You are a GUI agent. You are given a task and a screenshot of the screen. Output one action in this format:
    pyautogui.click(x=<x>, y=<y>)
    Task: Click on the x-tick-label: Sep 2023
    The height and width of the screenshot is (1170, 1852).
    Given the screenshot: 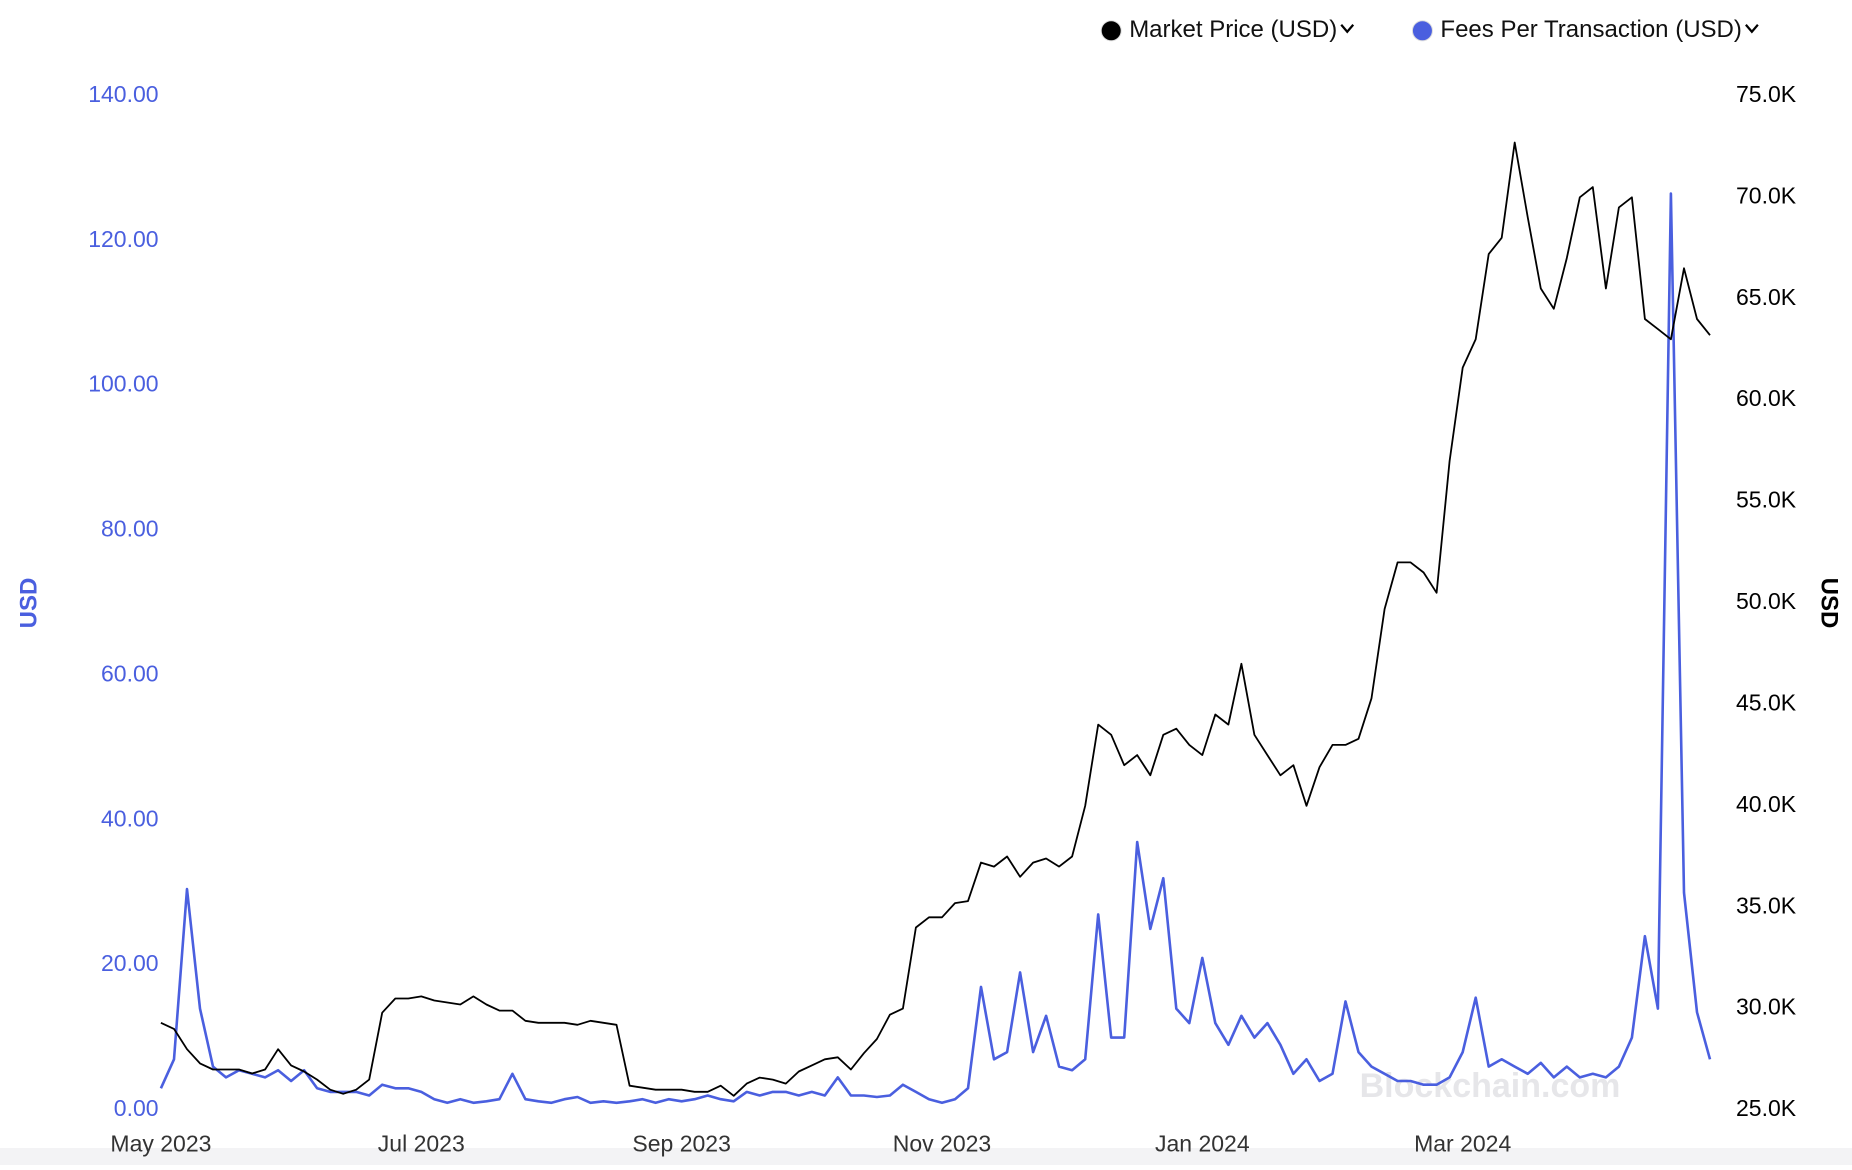 What is the action you would take?
    pyautogui.click(x=681, y=1144)
    